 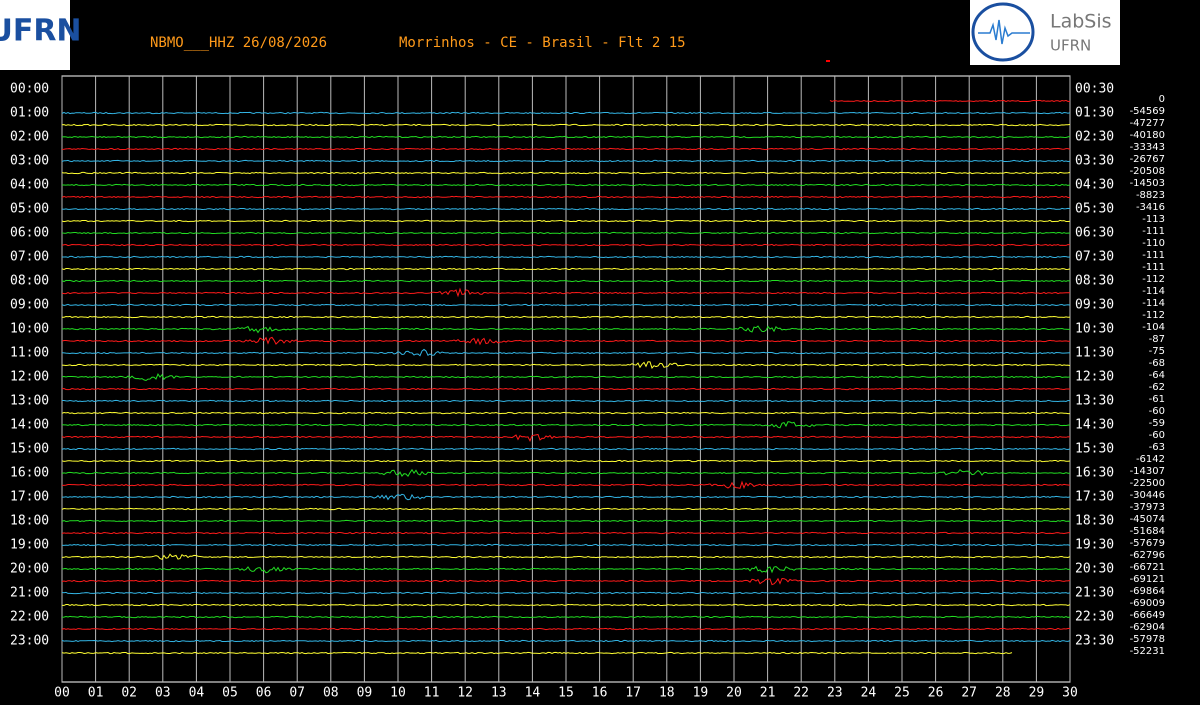 I want to click on right-label: 11:30, so click(x=1094, y=353).